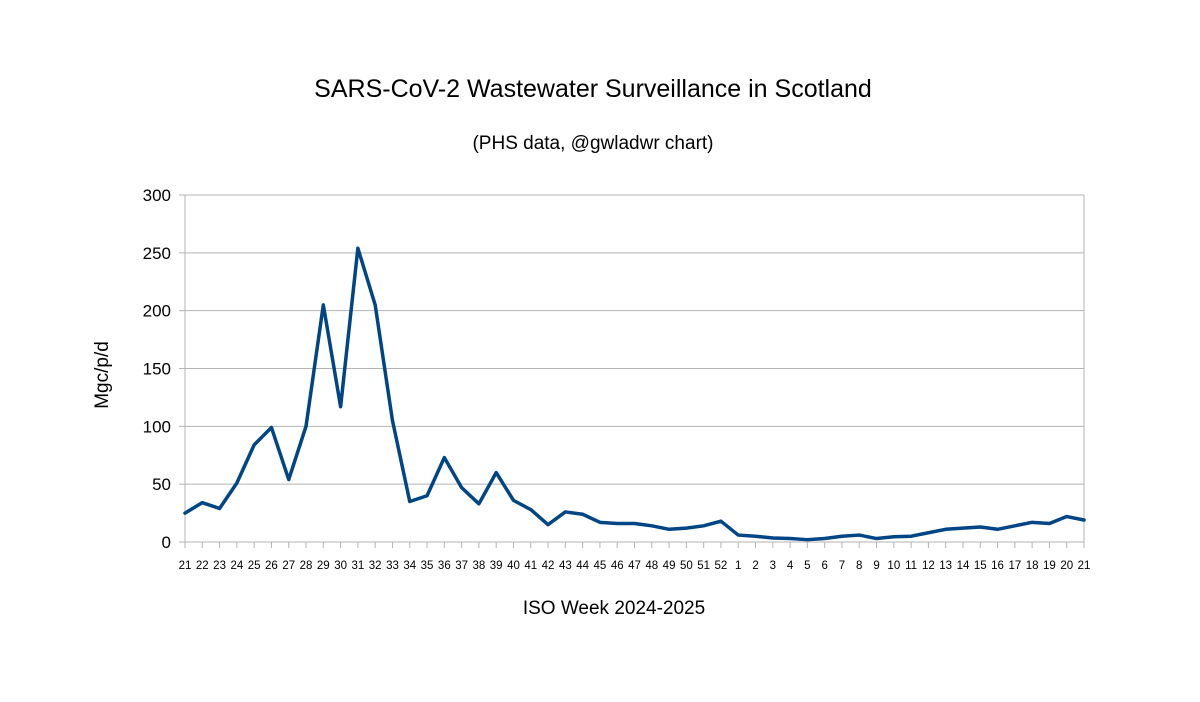  Describe the element at coordinates (427, 566) in the screenshot. I see `x-tick-label: 35` at that location.